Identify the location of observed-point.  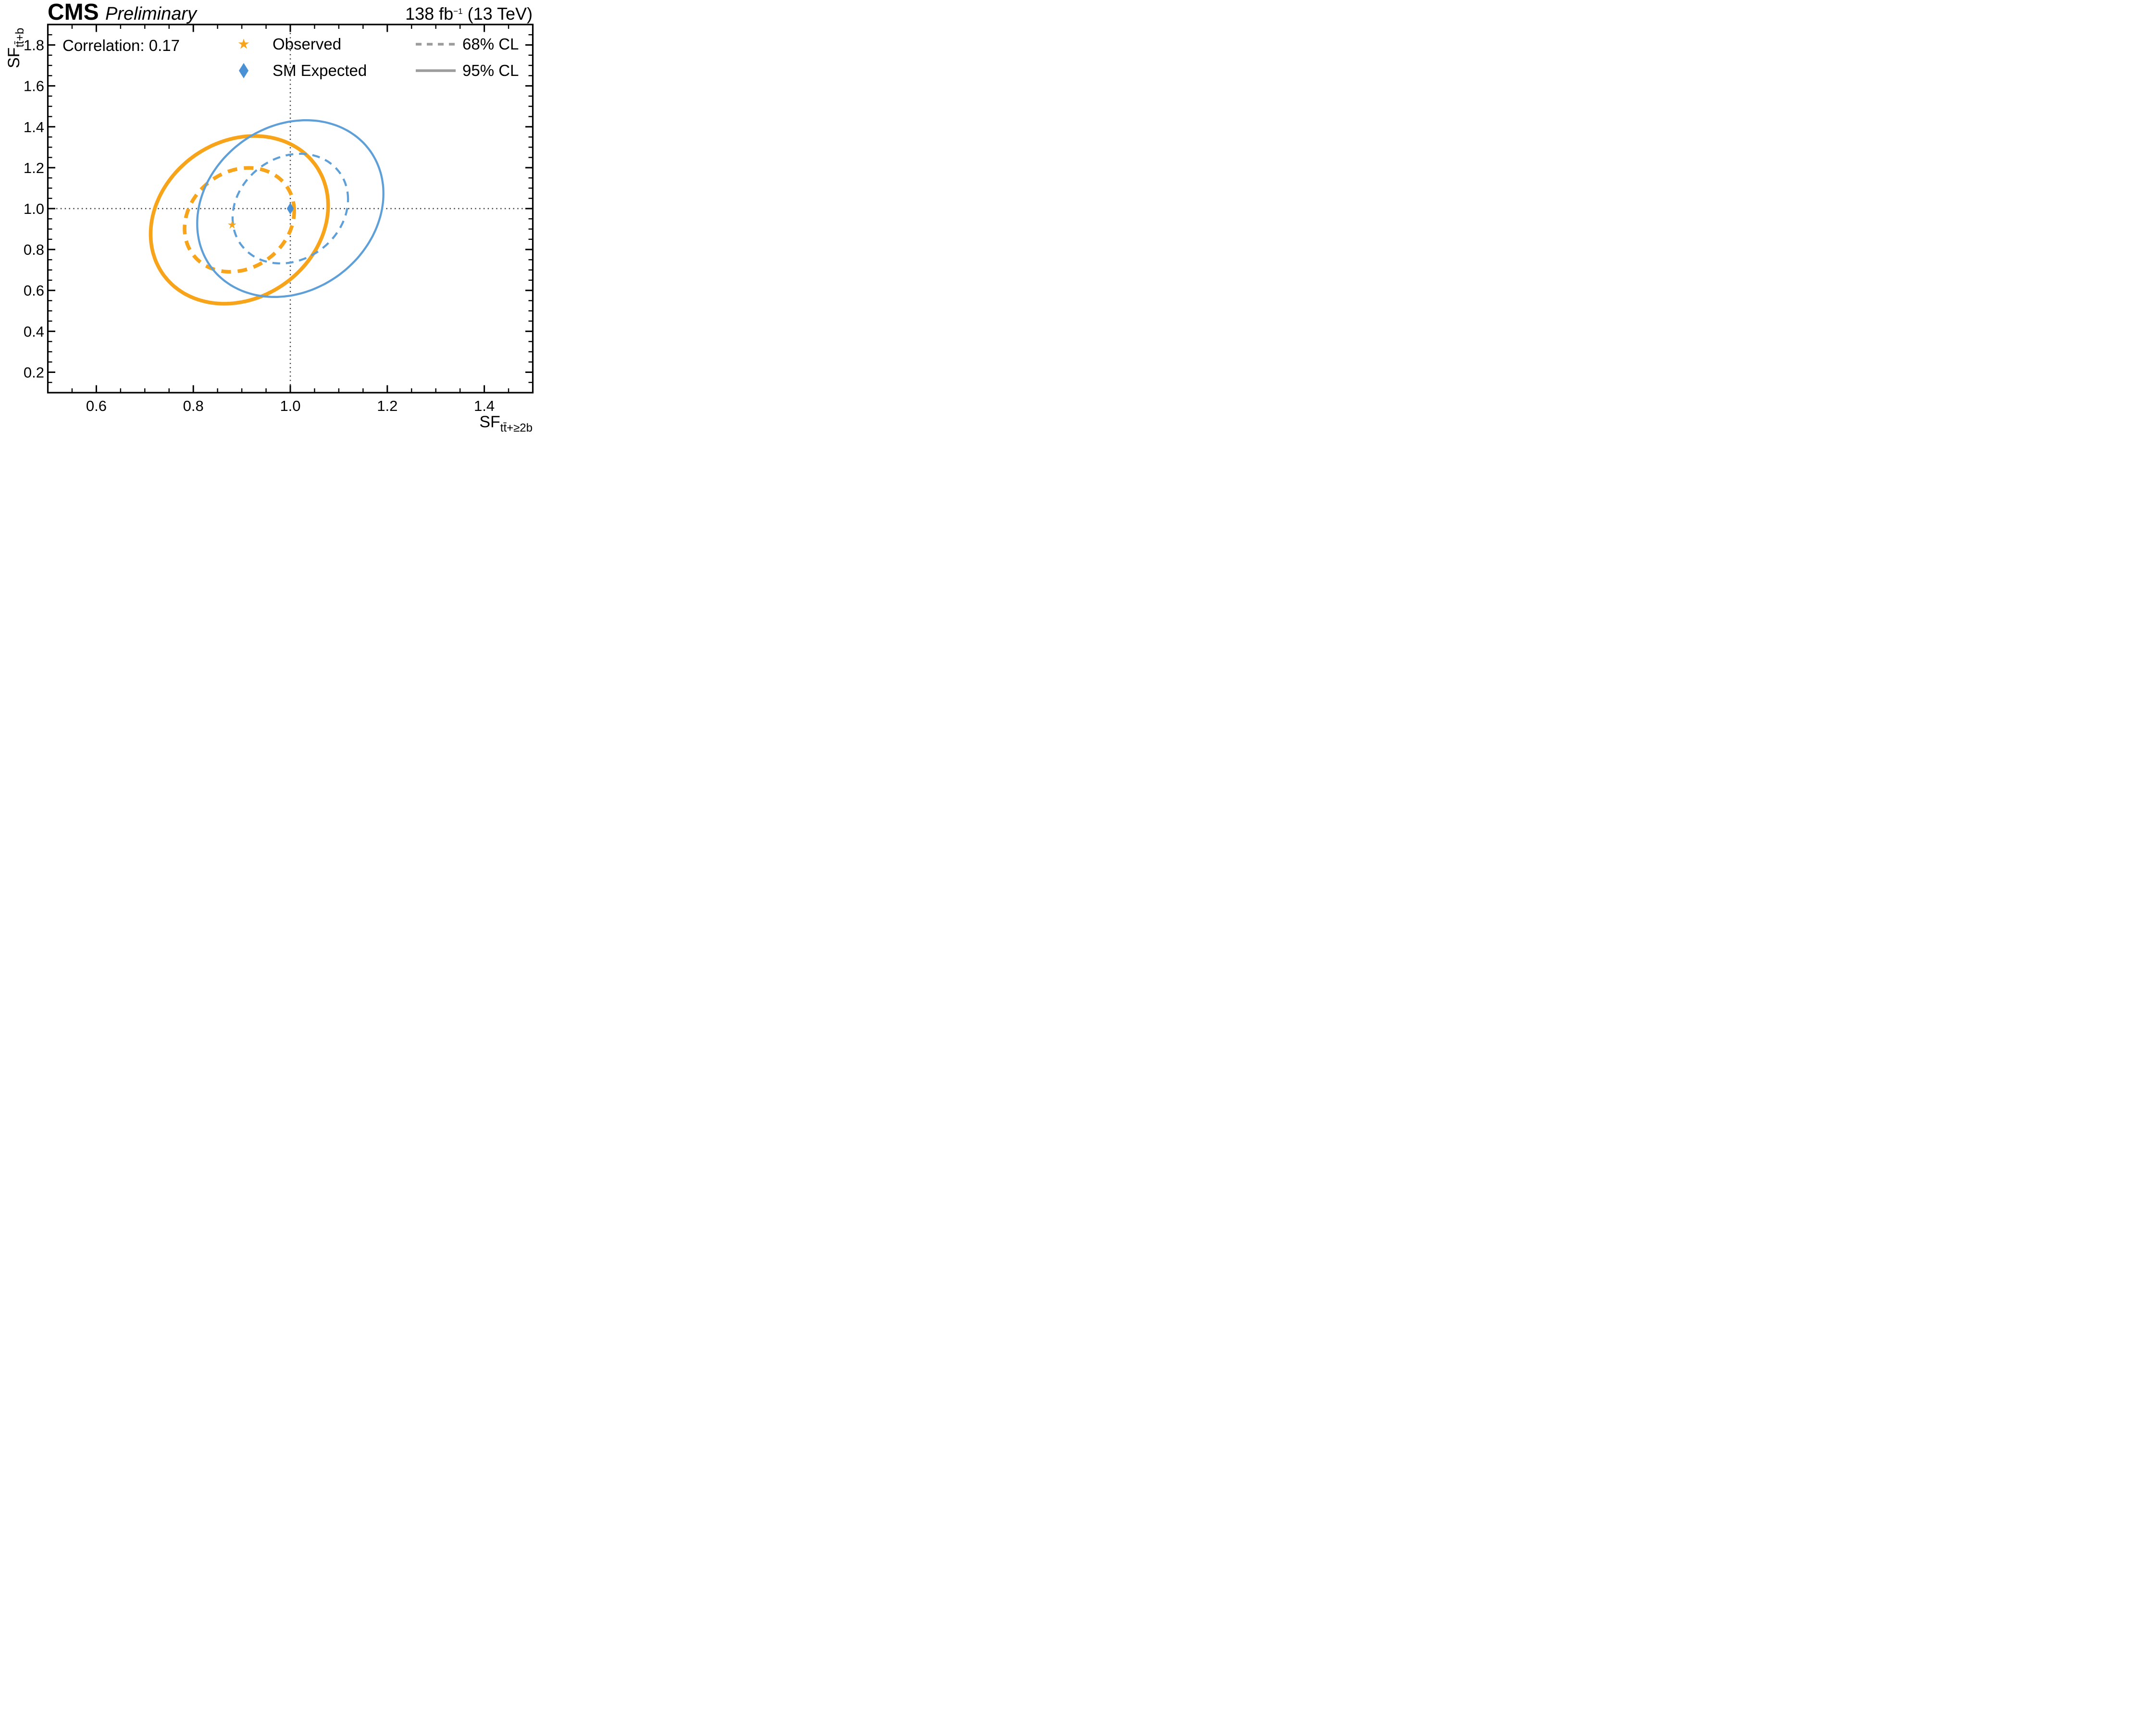
(232, 224).